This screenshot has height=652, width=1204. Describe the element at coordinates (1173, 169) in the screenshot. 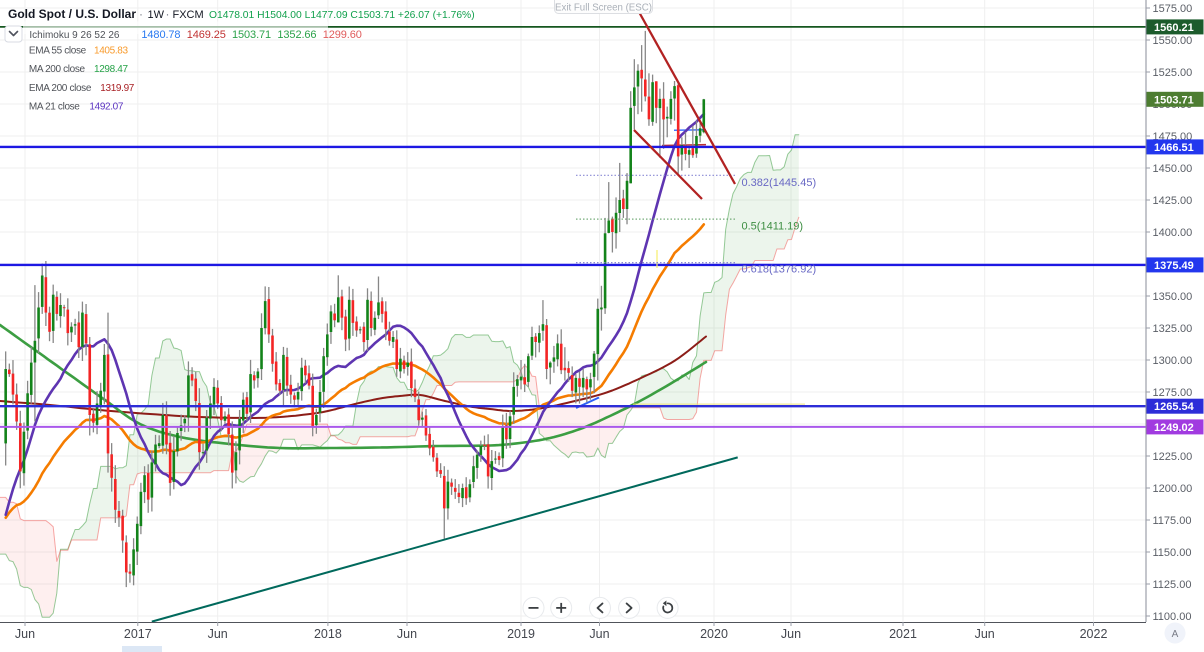

I see `svg-text: 1450.00` at that location.